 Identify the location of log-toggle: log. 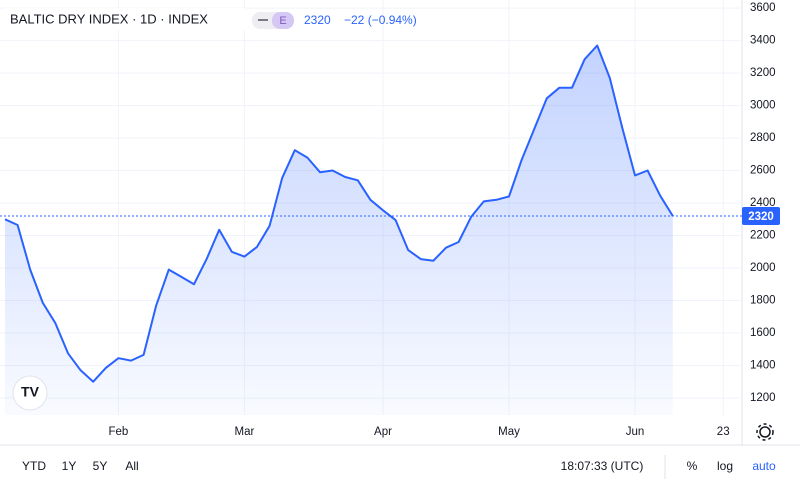
(725, 466).